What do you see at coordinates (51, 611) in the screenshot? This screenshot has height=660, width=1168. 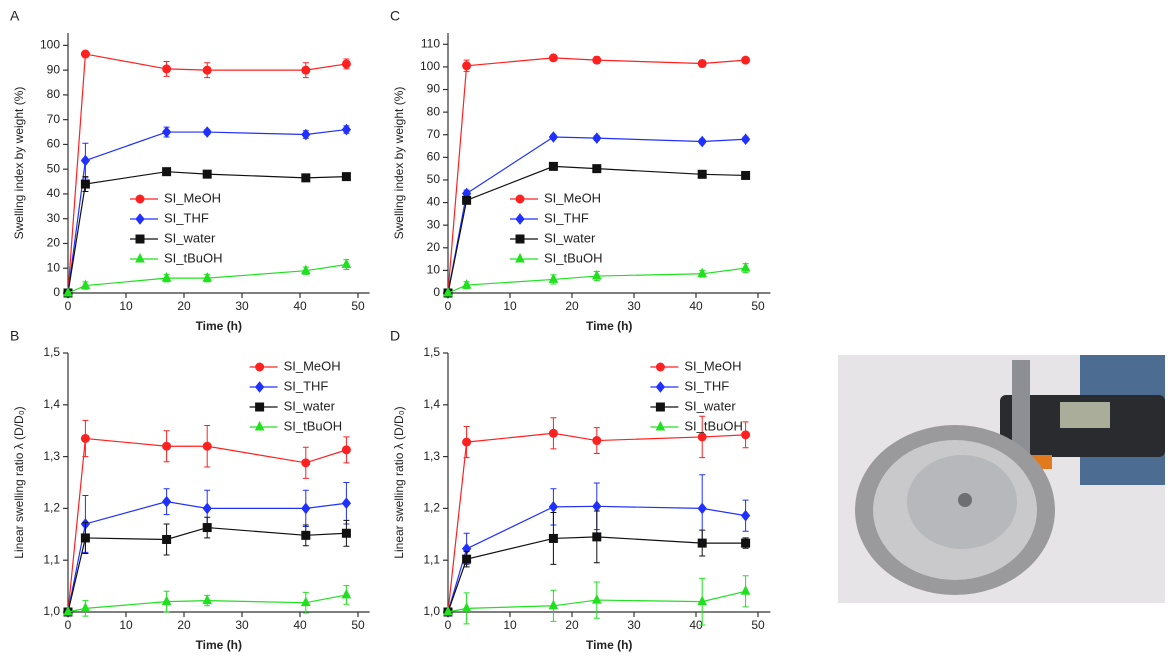 I see `y-tick-label: 1,0` at bounding box center [51, 611].